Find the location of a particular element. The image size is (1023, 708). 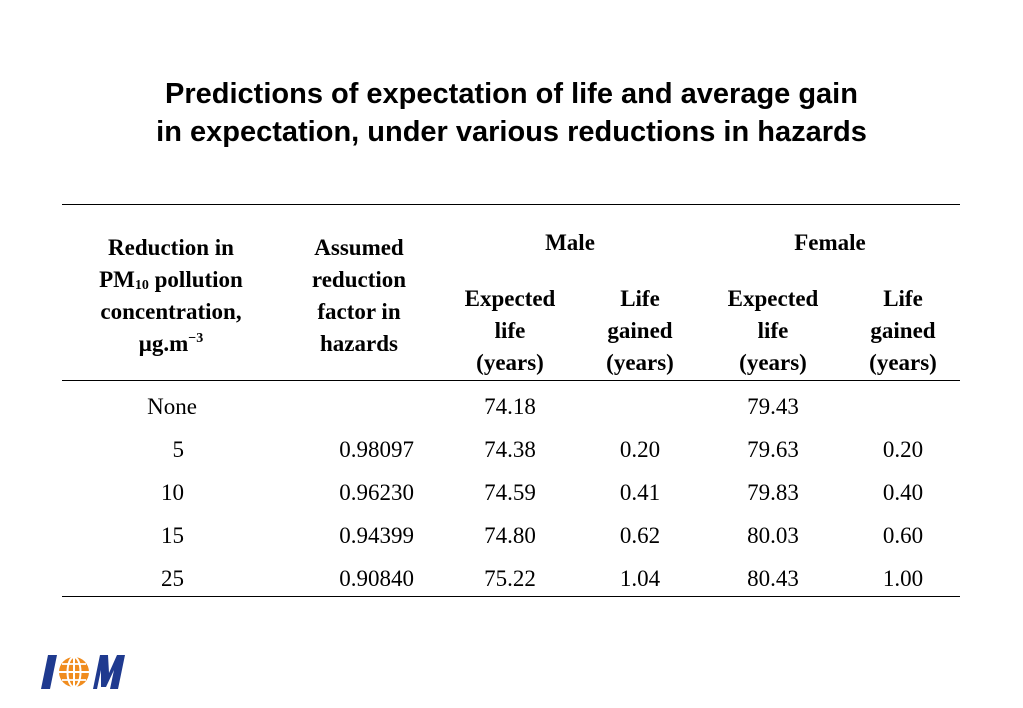

female-gained-line3: (years) is located at coordinates (903, 362).